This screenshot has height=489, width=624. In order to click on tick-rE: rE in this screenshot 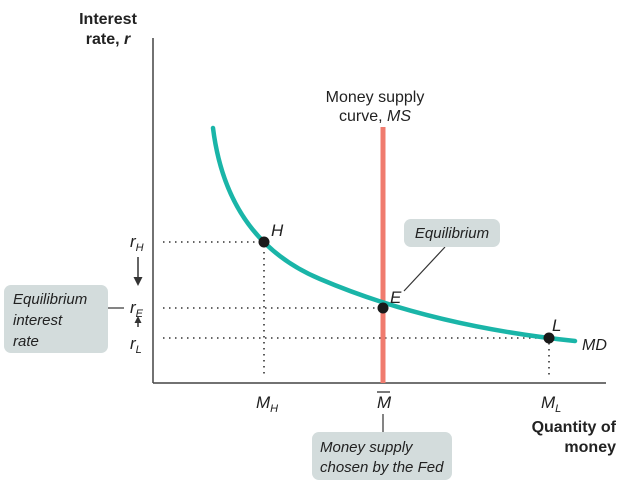, I will do `click(137, 309)`.